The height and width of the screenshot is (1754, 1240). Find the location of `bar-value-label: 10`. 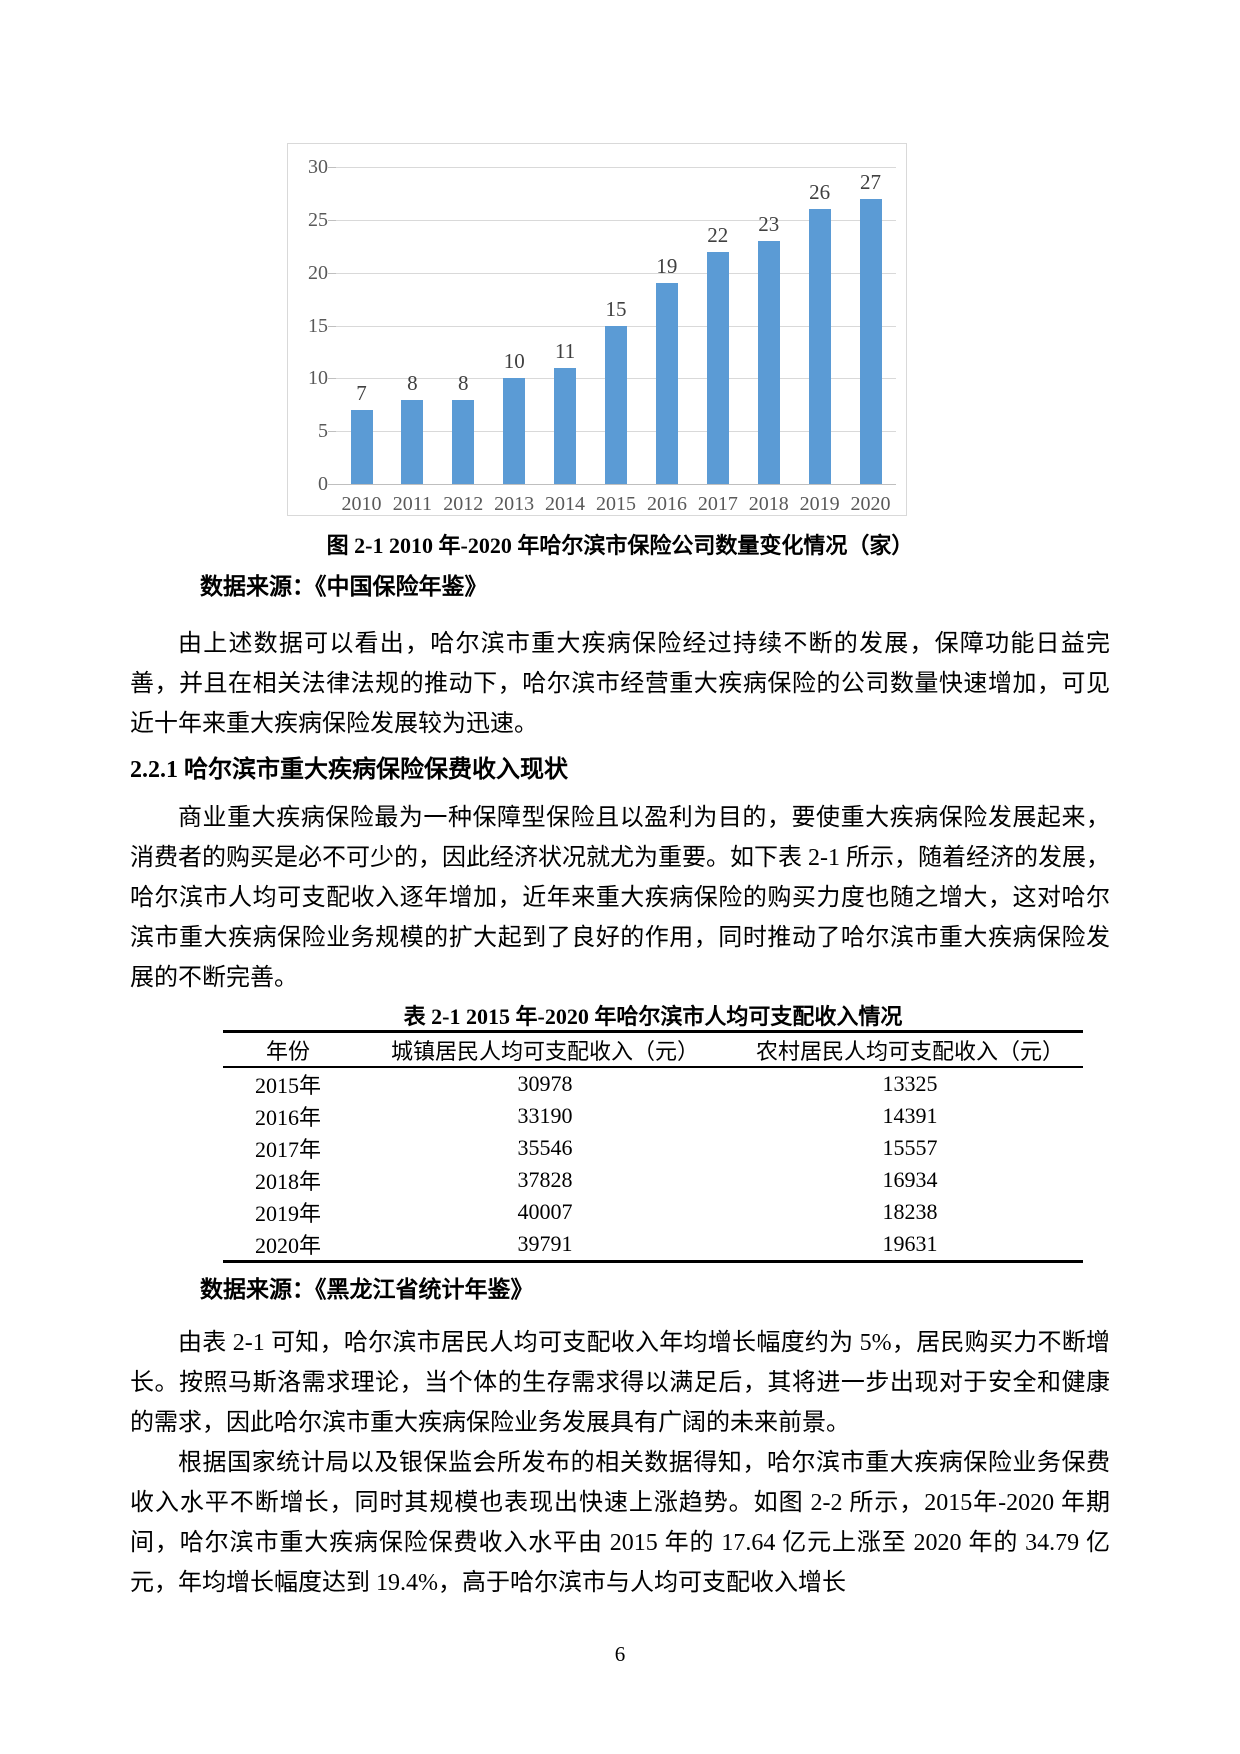

bar-value-label: 10 is located at coordinates (514, 361).